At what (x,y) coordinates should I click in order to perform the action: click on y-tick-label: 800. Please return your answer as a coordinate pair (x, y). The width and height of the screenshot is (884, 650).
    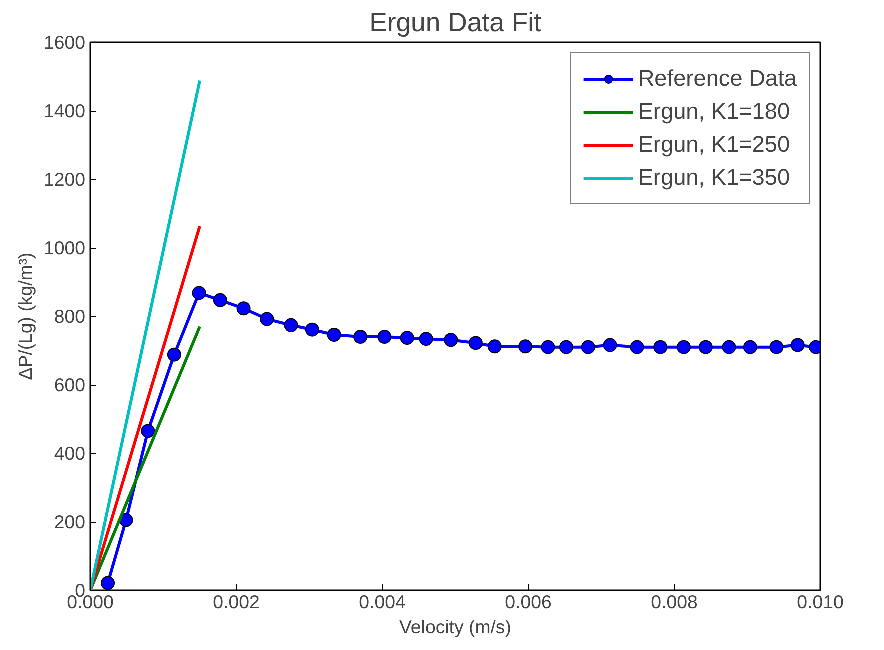
    Looking at the image, I should click on (70, 316).